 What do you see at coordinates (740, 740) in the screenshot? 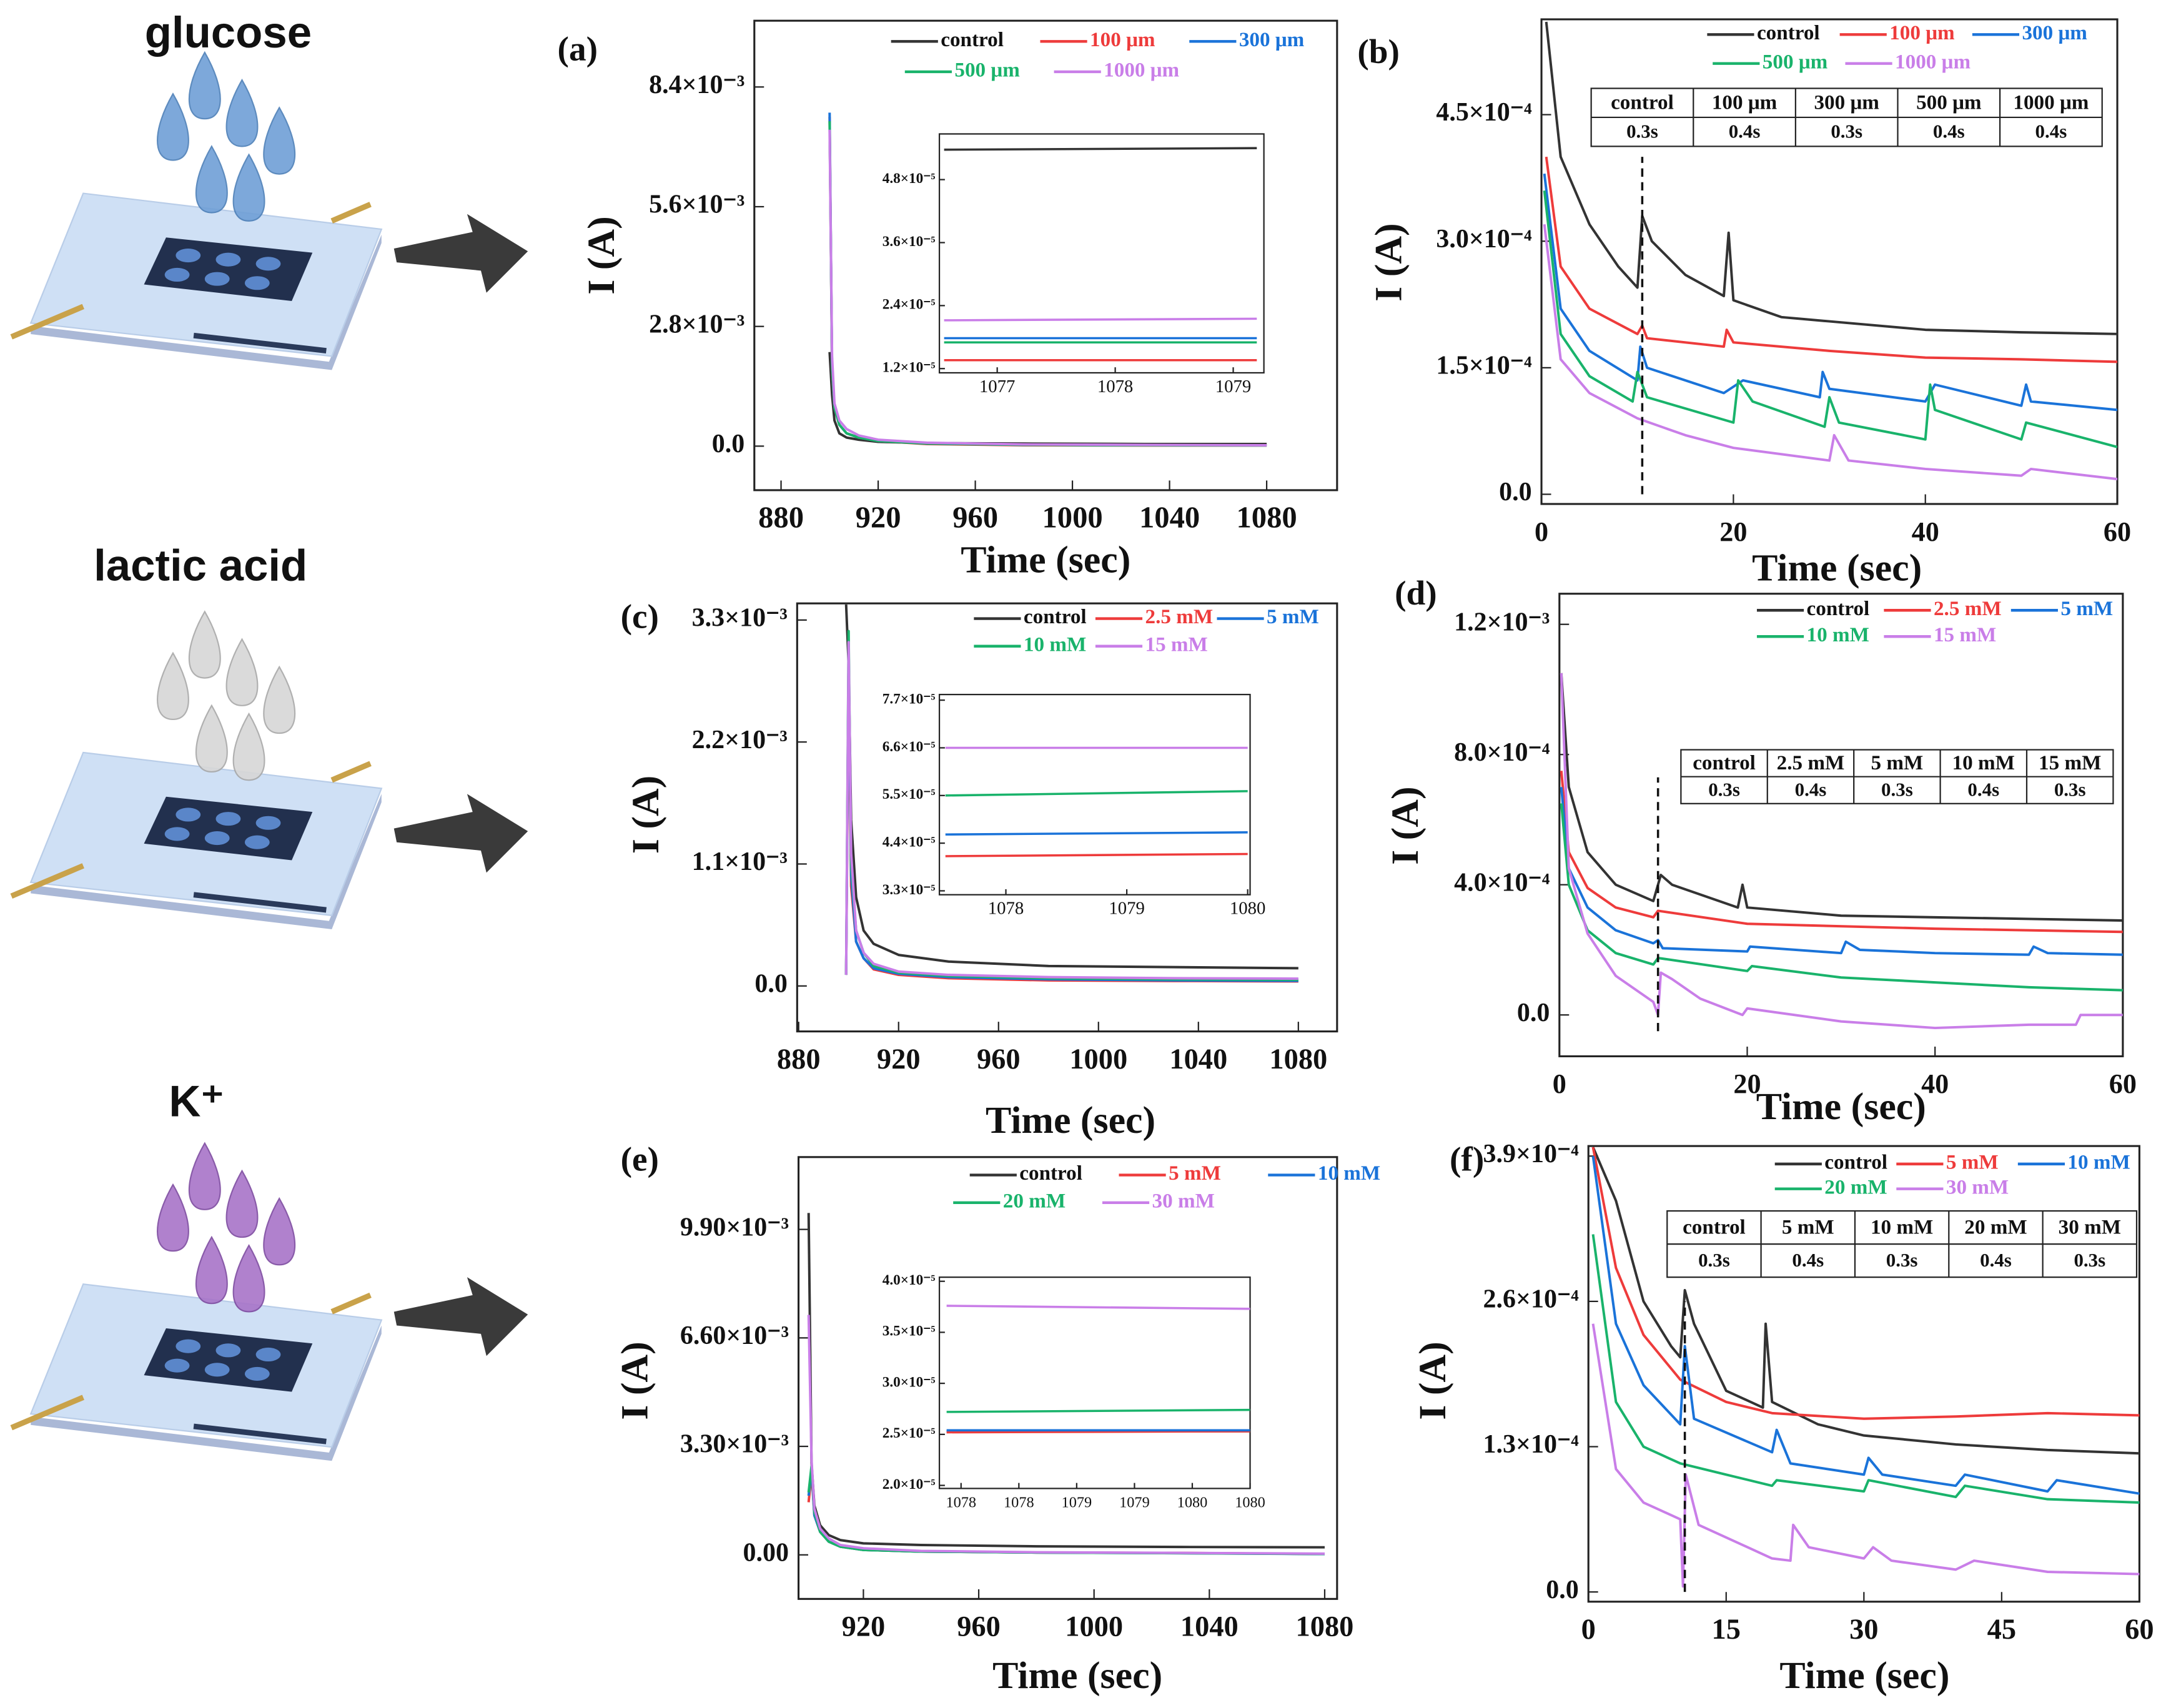
I see `y-tick-label: 2.2×10⁻³` at bounding box center [740, 740].